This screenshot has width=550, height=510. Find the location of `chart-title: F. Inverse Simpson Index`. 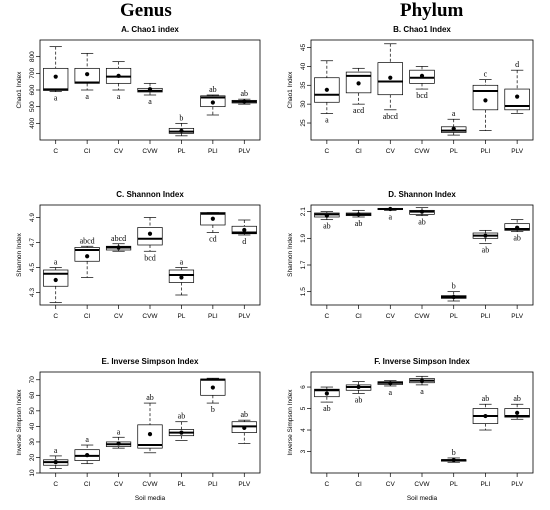

chart-title: F. Inverse Simpson Index is located at coordinates (422, 361).